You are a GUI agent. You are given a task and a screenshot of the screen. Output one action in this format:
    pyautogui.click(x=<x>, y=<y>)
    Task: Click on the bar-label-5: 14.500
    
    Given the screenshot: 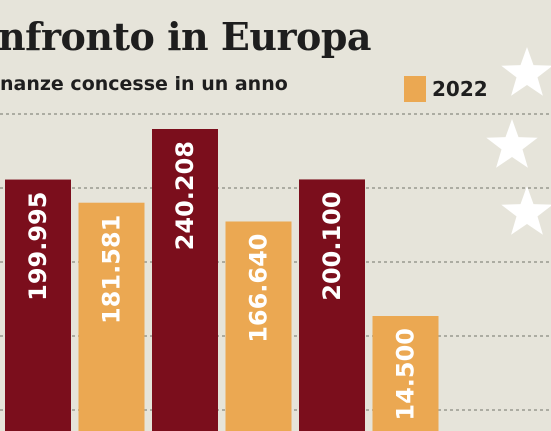 What is the action you would take?
    pyautogui.click(x=406, y=374)
    